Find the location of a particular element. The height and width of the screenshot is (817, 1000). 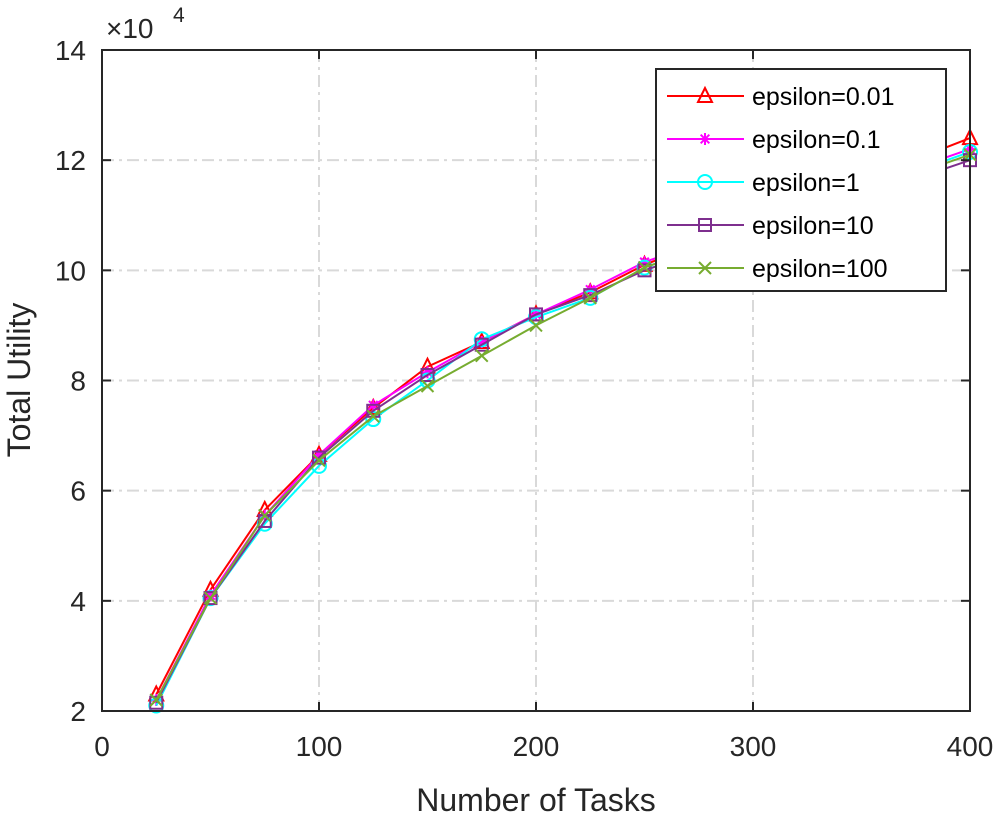

y-tick-label: 6 is located at coordinates (78, 491).